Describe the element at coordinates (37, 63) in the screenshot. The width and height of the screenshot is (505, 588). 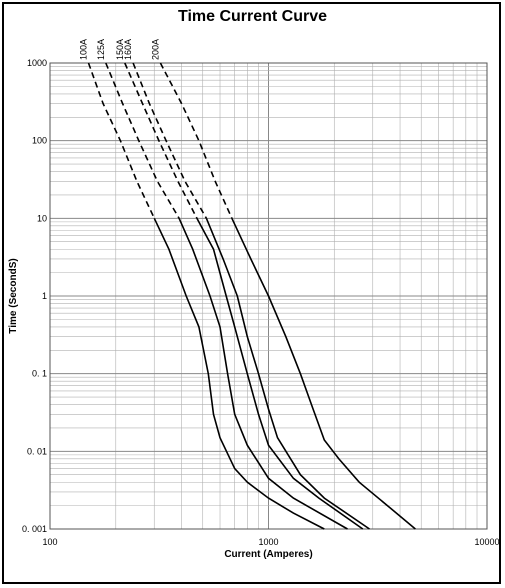
I see `y-tick-label: 1000` at that location.